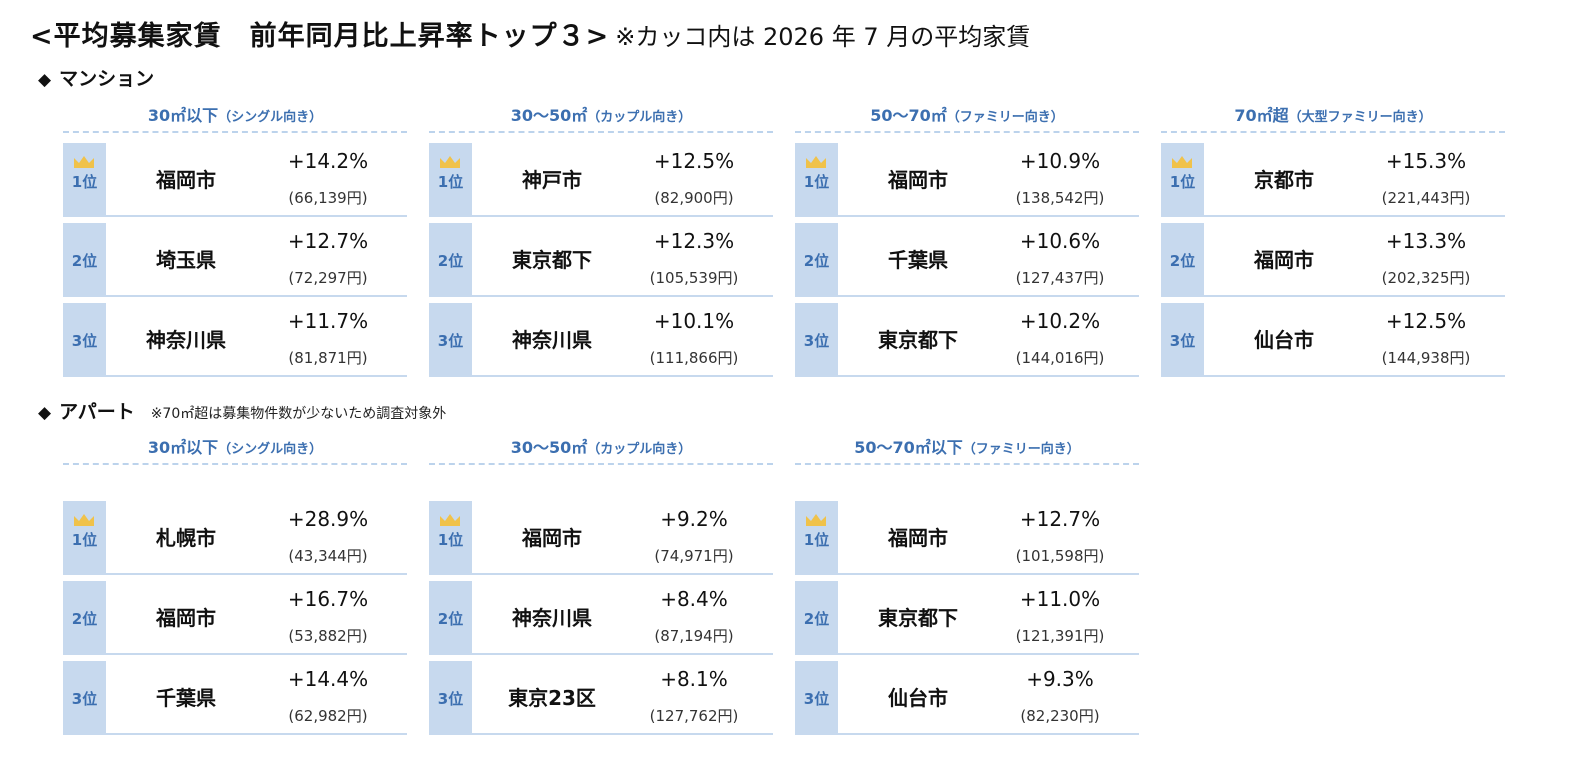  What do you see at coordinates (1060, 278) in the screenshot?
I see `average-rent: (127,437円)` at bounding box center [1060, 278].